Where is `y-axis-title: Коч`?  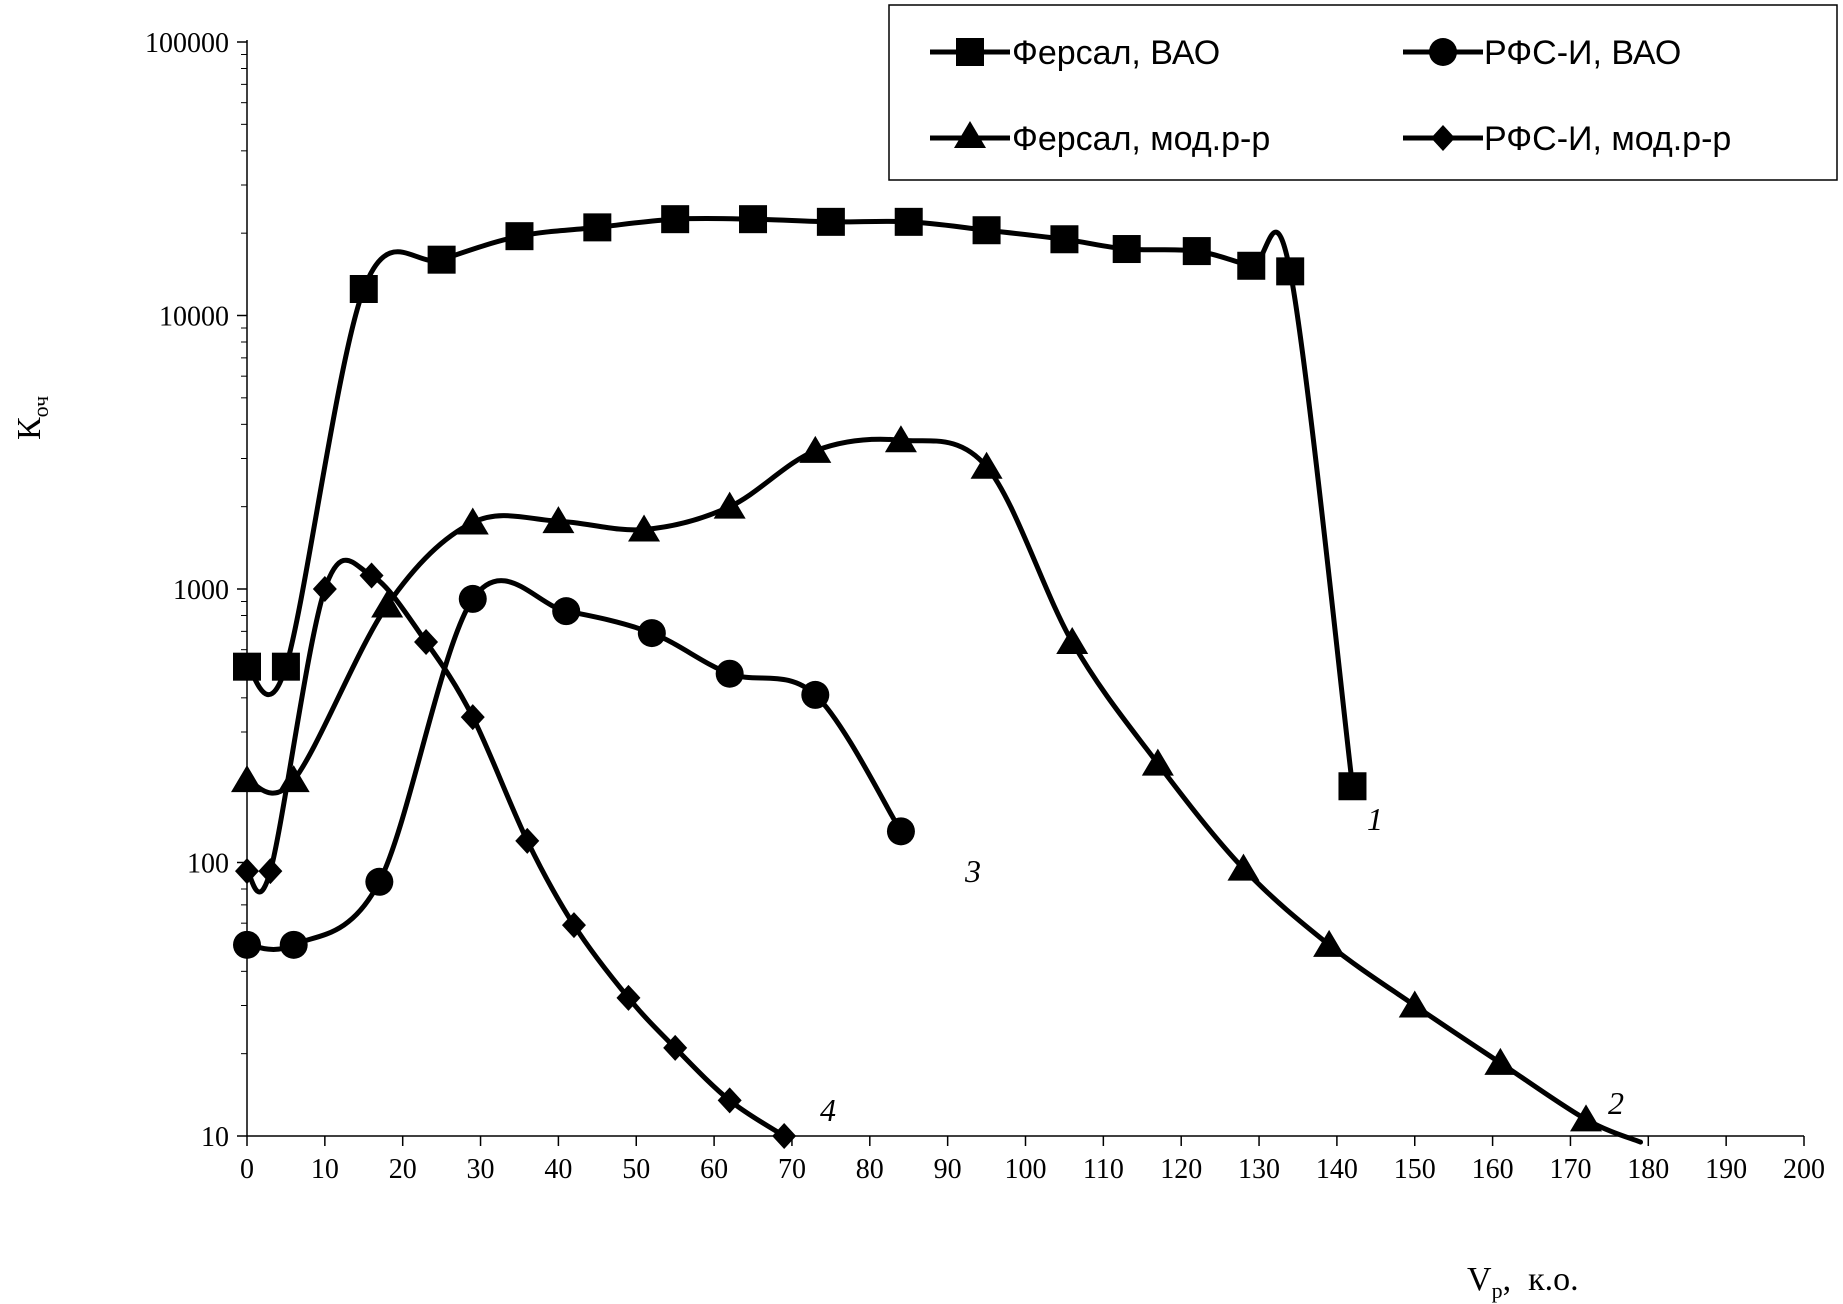
y-axis-title: Коч is located at coordinates (32, 418).